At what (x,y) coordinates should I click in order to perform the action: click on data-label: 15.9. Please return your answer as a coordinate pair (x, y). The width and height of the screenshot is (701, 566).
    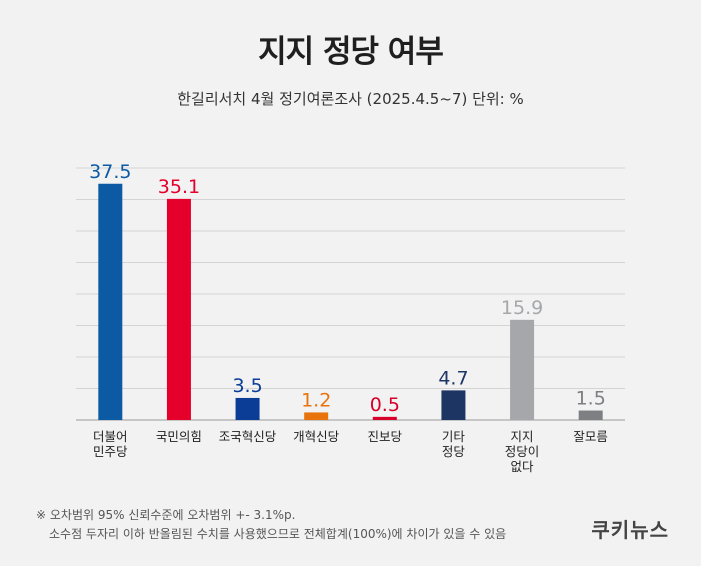
    Looking at the image, I should click on (522, 308).